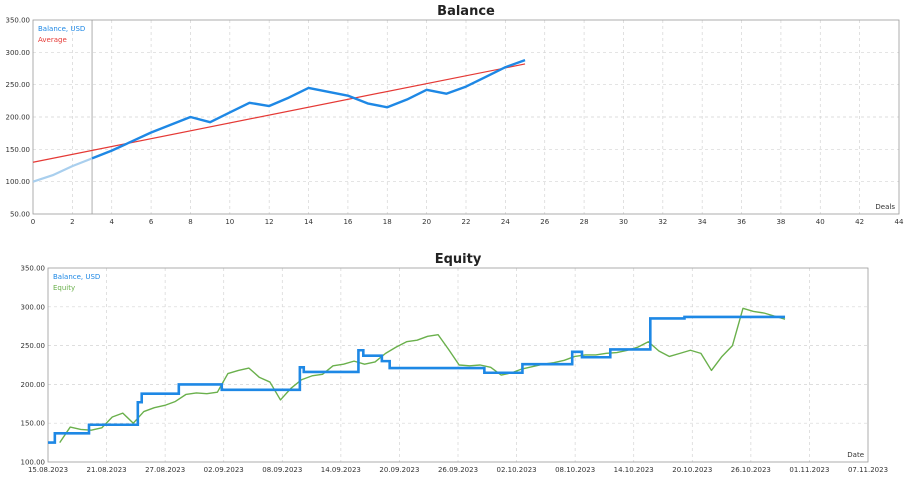 The image size is (908, 483). Describe the element at coordinates (575, 470) in the screenshot. I see `chart2-x-tick-label: 08.10.2023` at that location.